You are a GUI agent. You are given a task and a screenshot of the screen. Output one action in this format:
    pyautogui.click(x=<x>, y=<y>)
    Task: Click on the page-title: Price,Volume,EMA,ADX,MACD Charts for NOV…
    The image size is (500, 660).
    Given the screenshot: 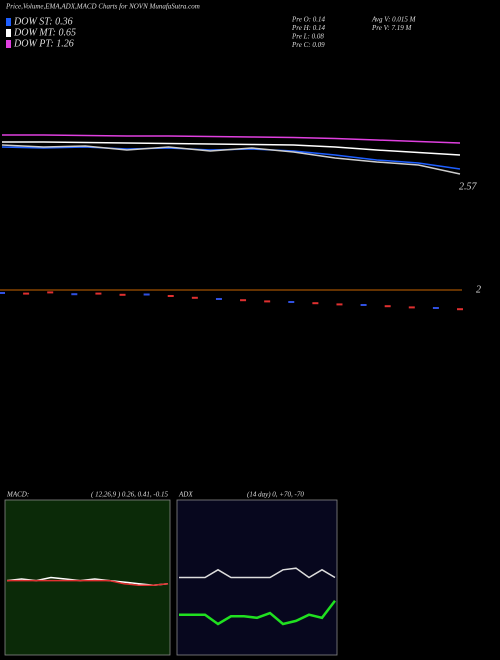 What is the action you would take?
    pyautogui.click(x=102, y=7)
    